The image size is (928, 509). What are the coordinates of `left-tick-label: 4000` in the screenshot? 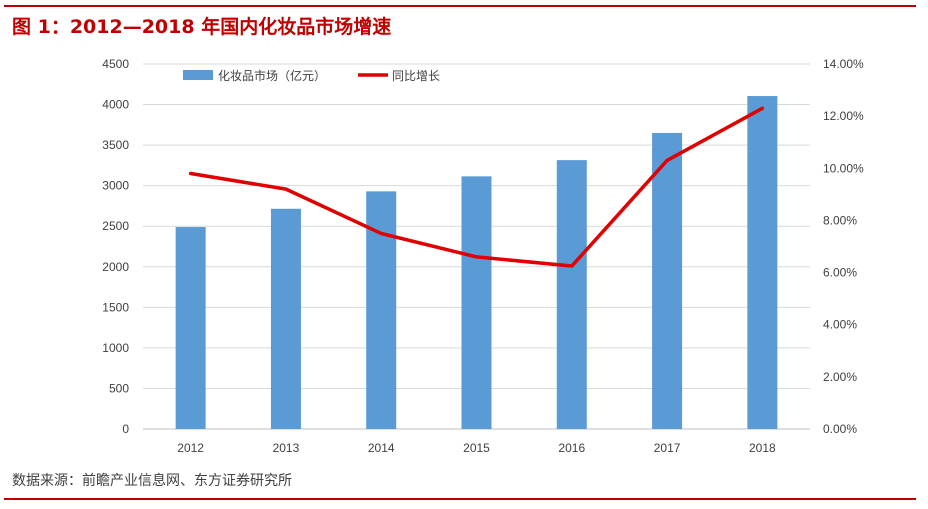 It's located at (115, 105).